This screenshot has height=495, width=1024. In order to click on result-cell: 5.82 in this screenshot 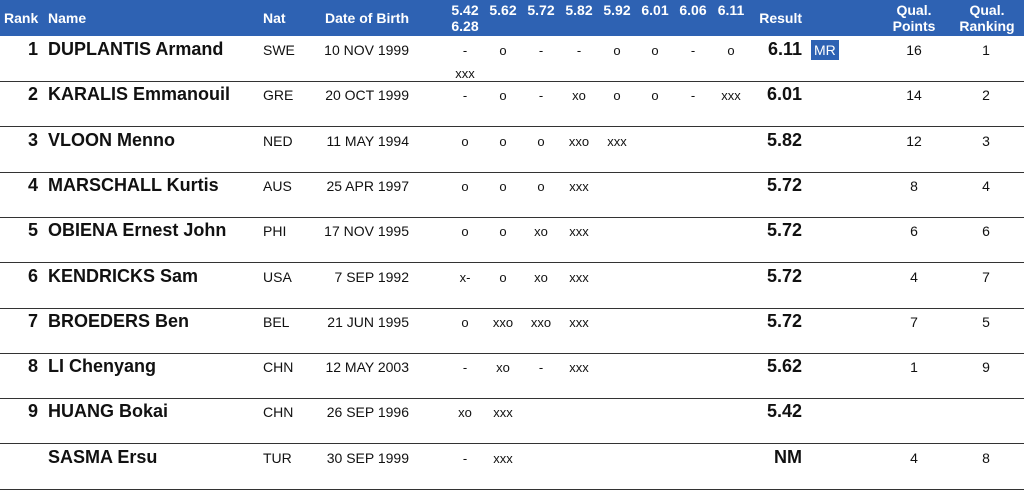, I will do `click(784, 139)`.